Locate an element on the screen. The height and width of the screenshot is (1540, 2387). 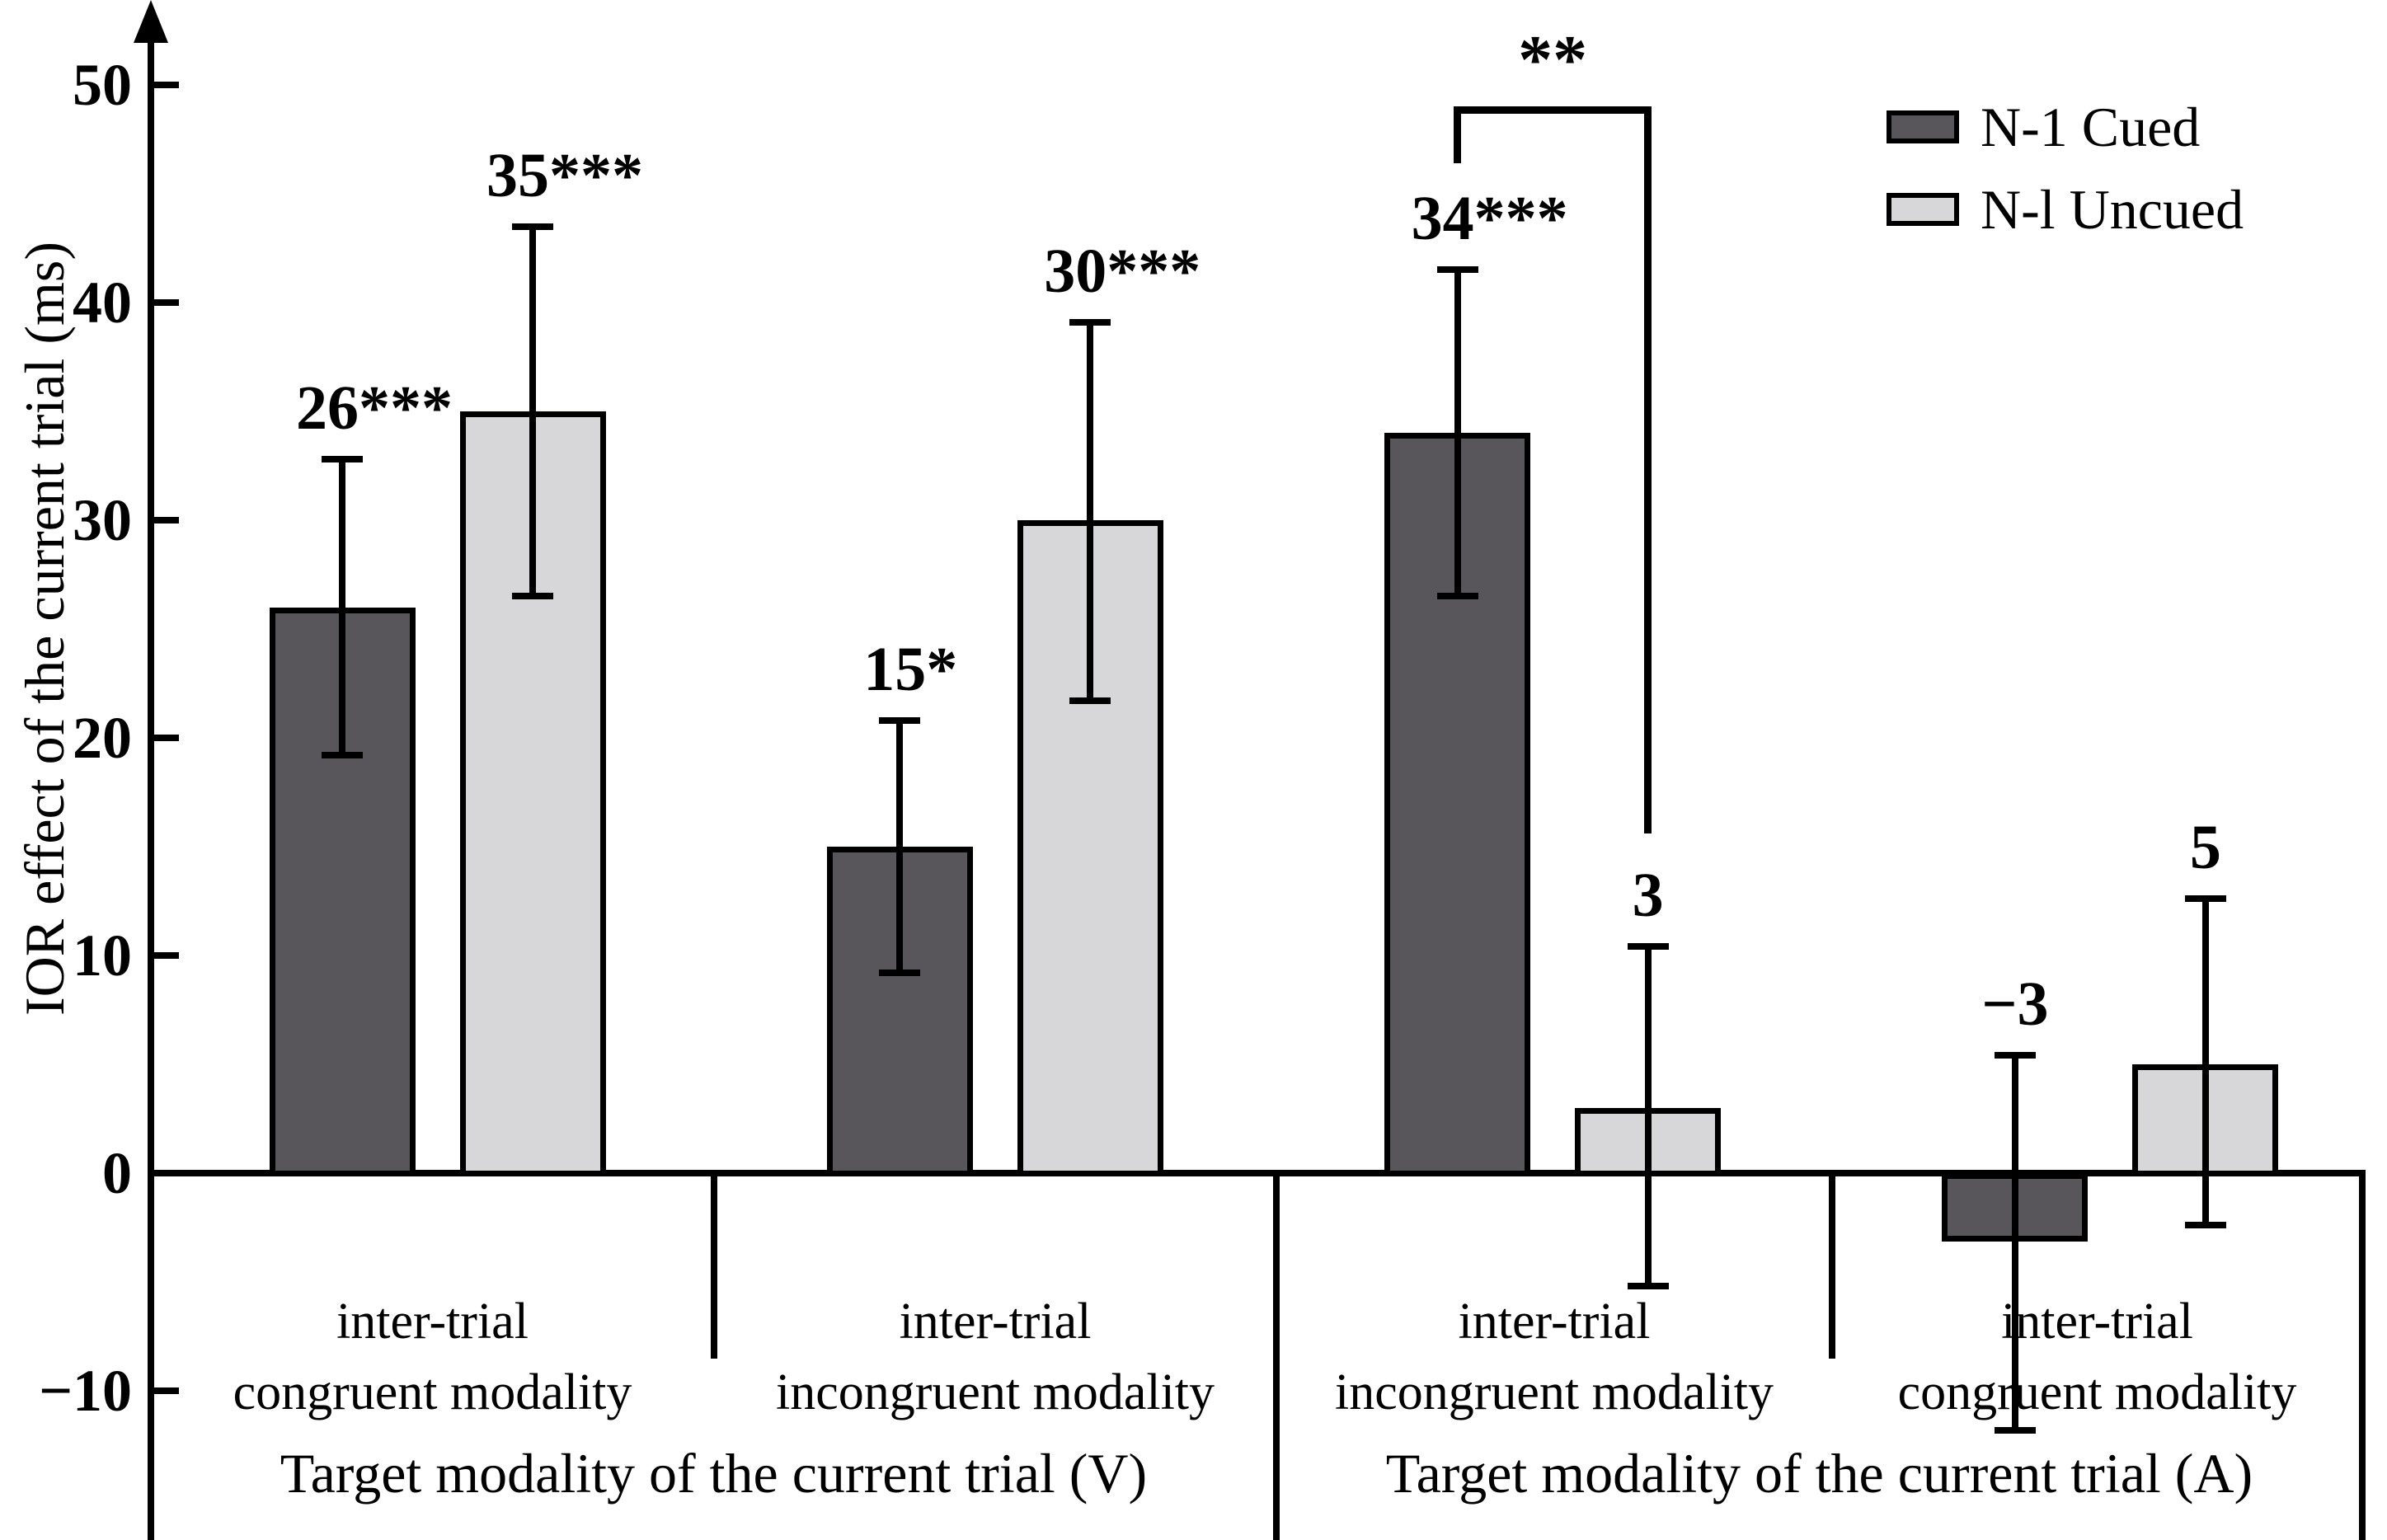
x-baseline is located at coordinates (1257, 1173).